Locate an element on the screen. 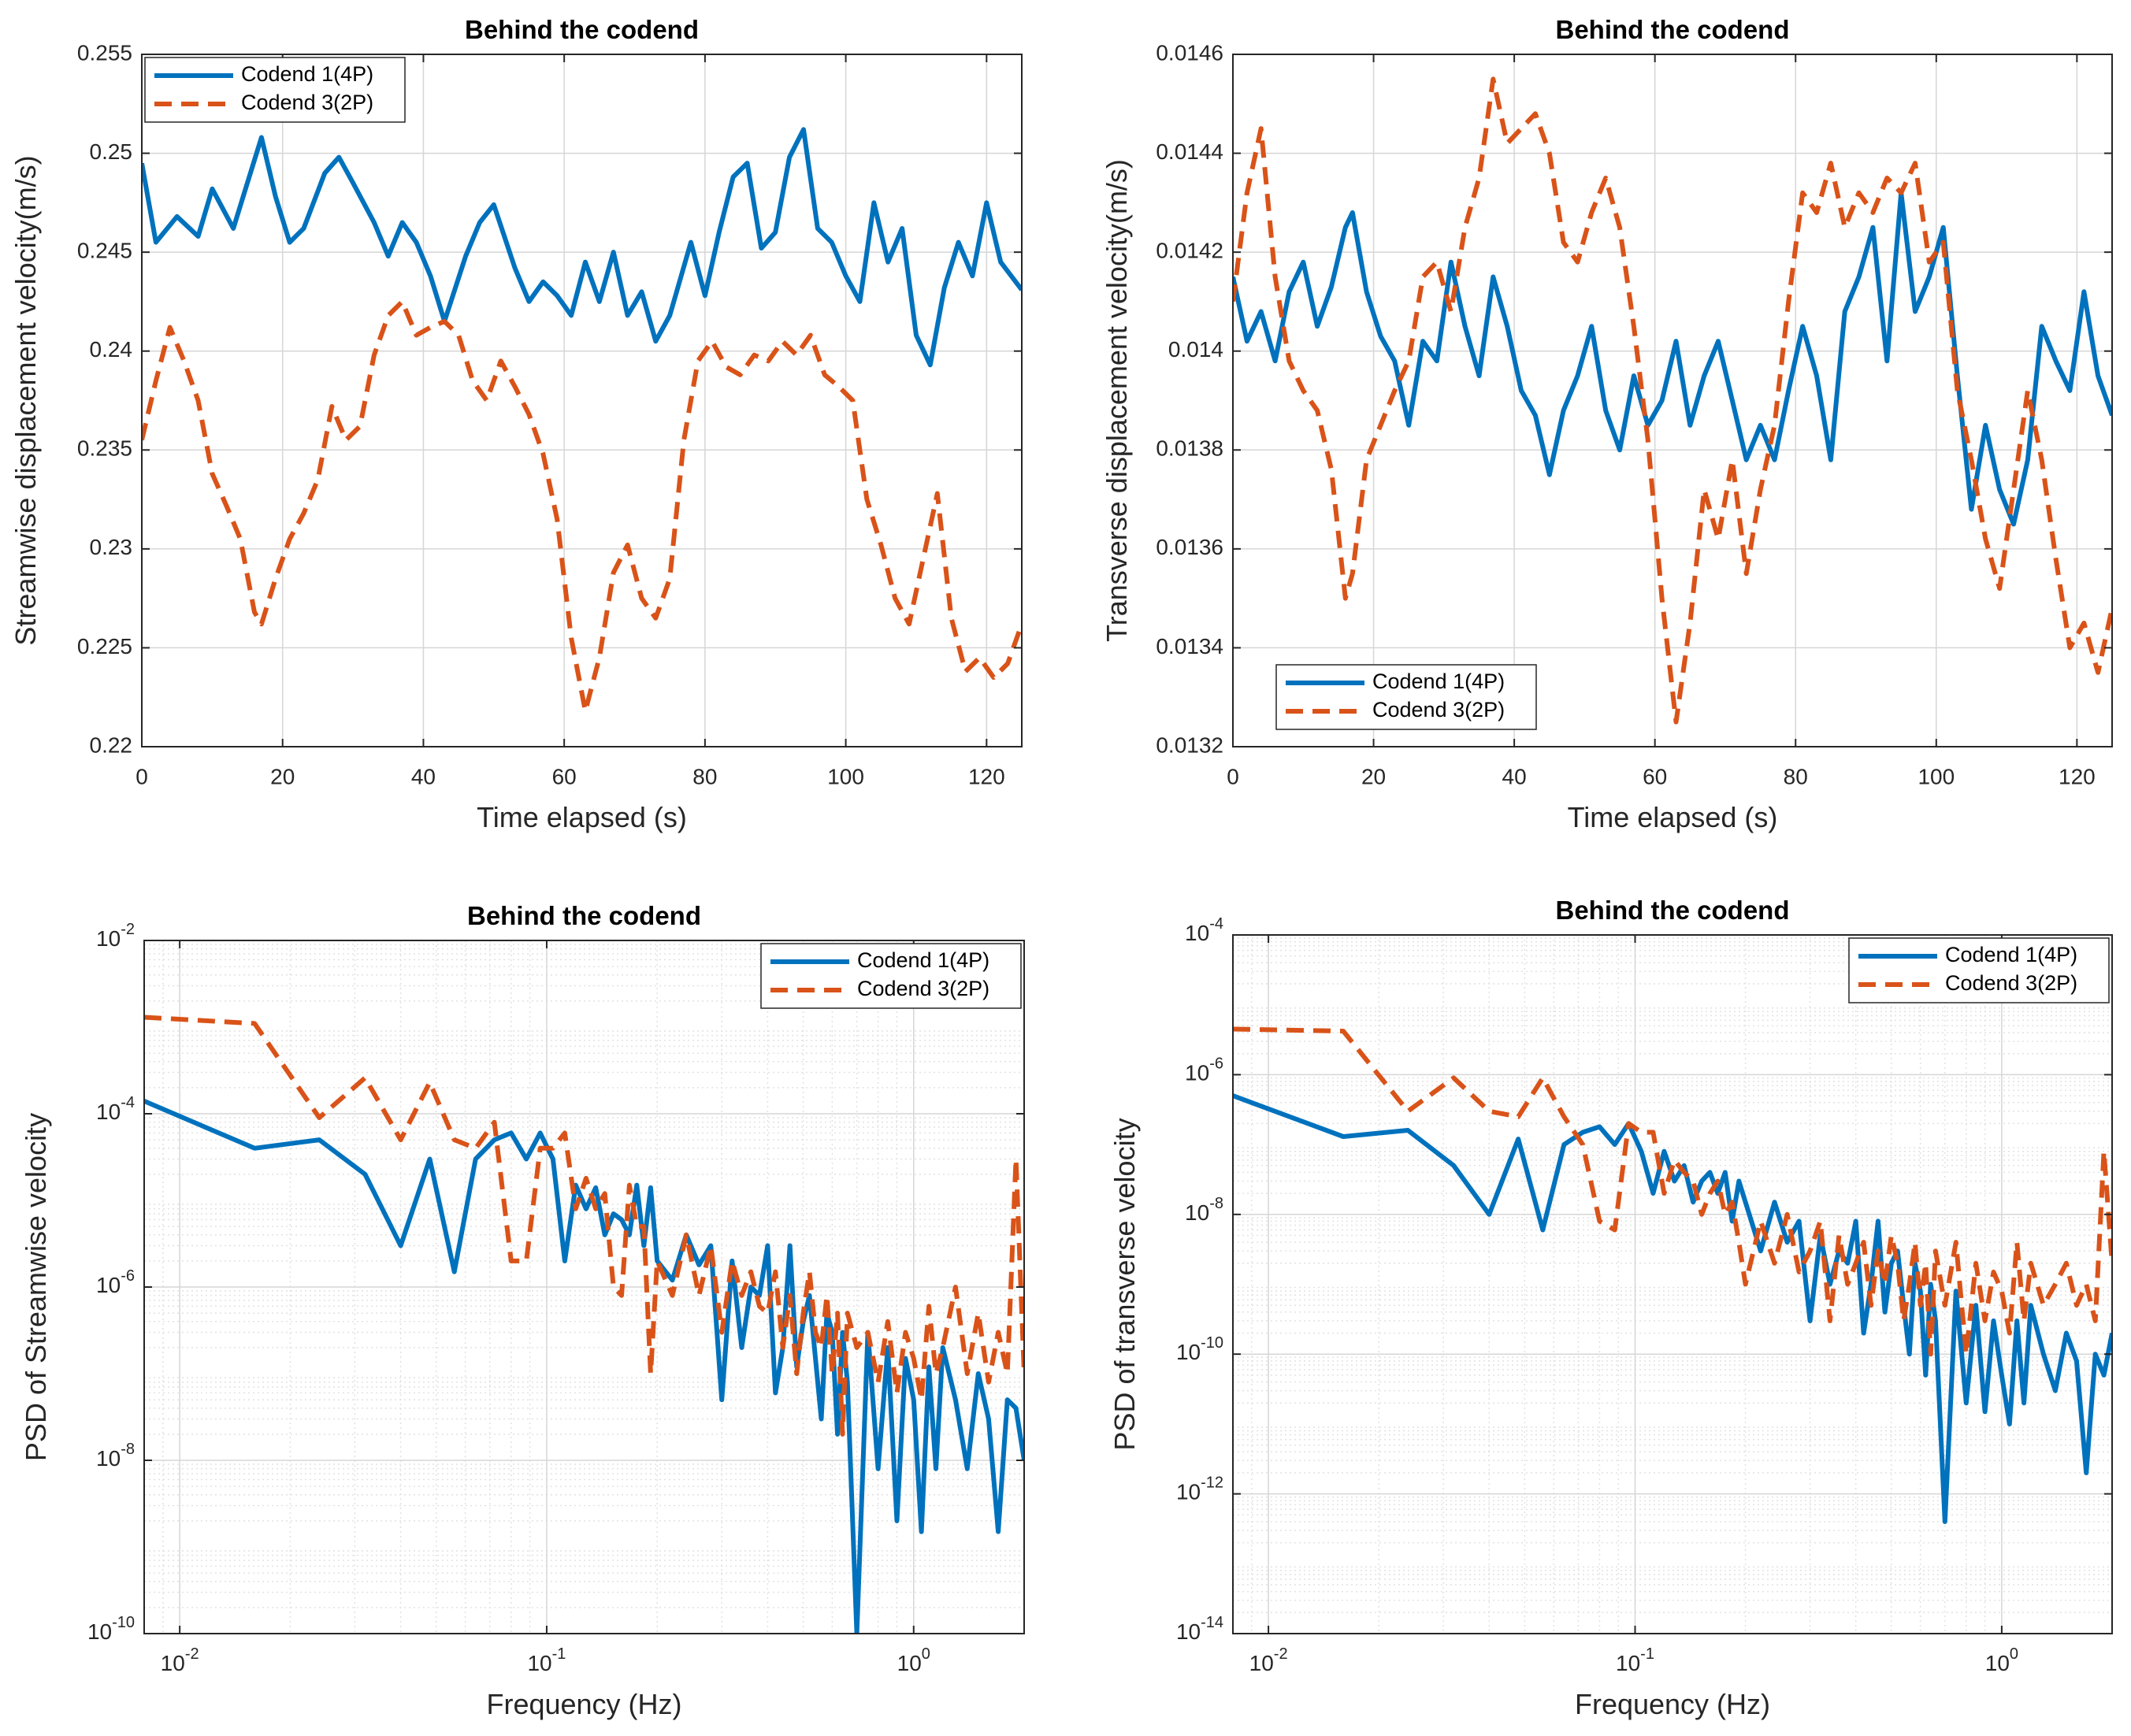 This screenshot has width=2131, height=1736. y-tick-label: 0.23 is located at coordinates (112, 547).